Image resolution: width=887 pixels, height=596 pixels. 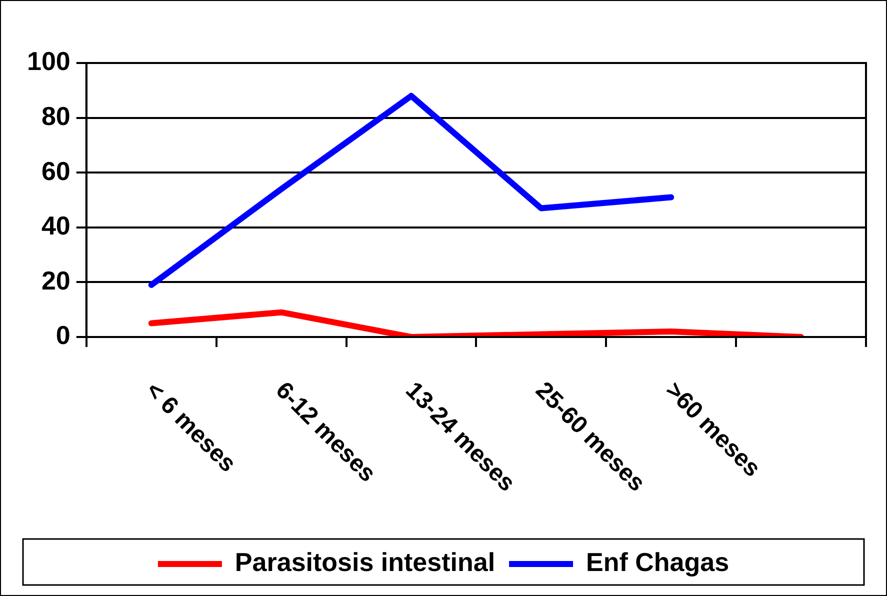 I want to click on legend-label: Parasitosis intestinal, so click(x=365, y=562).